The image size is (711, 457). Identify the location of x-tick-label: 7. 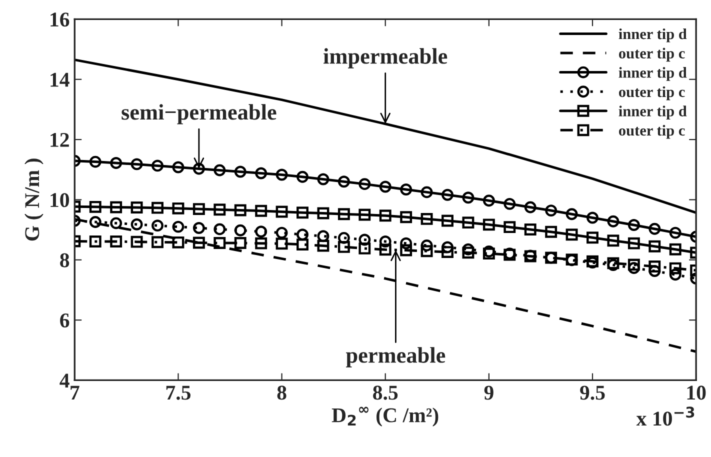
(75, 393).